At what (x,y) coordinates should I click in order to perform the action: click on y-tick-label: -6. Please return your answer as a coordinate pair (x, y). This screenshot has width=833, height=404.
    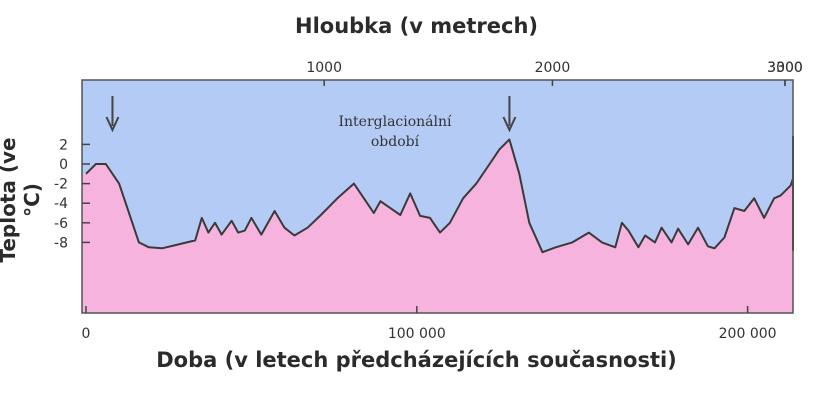
    Looking at the image, I should click on (61, 224).